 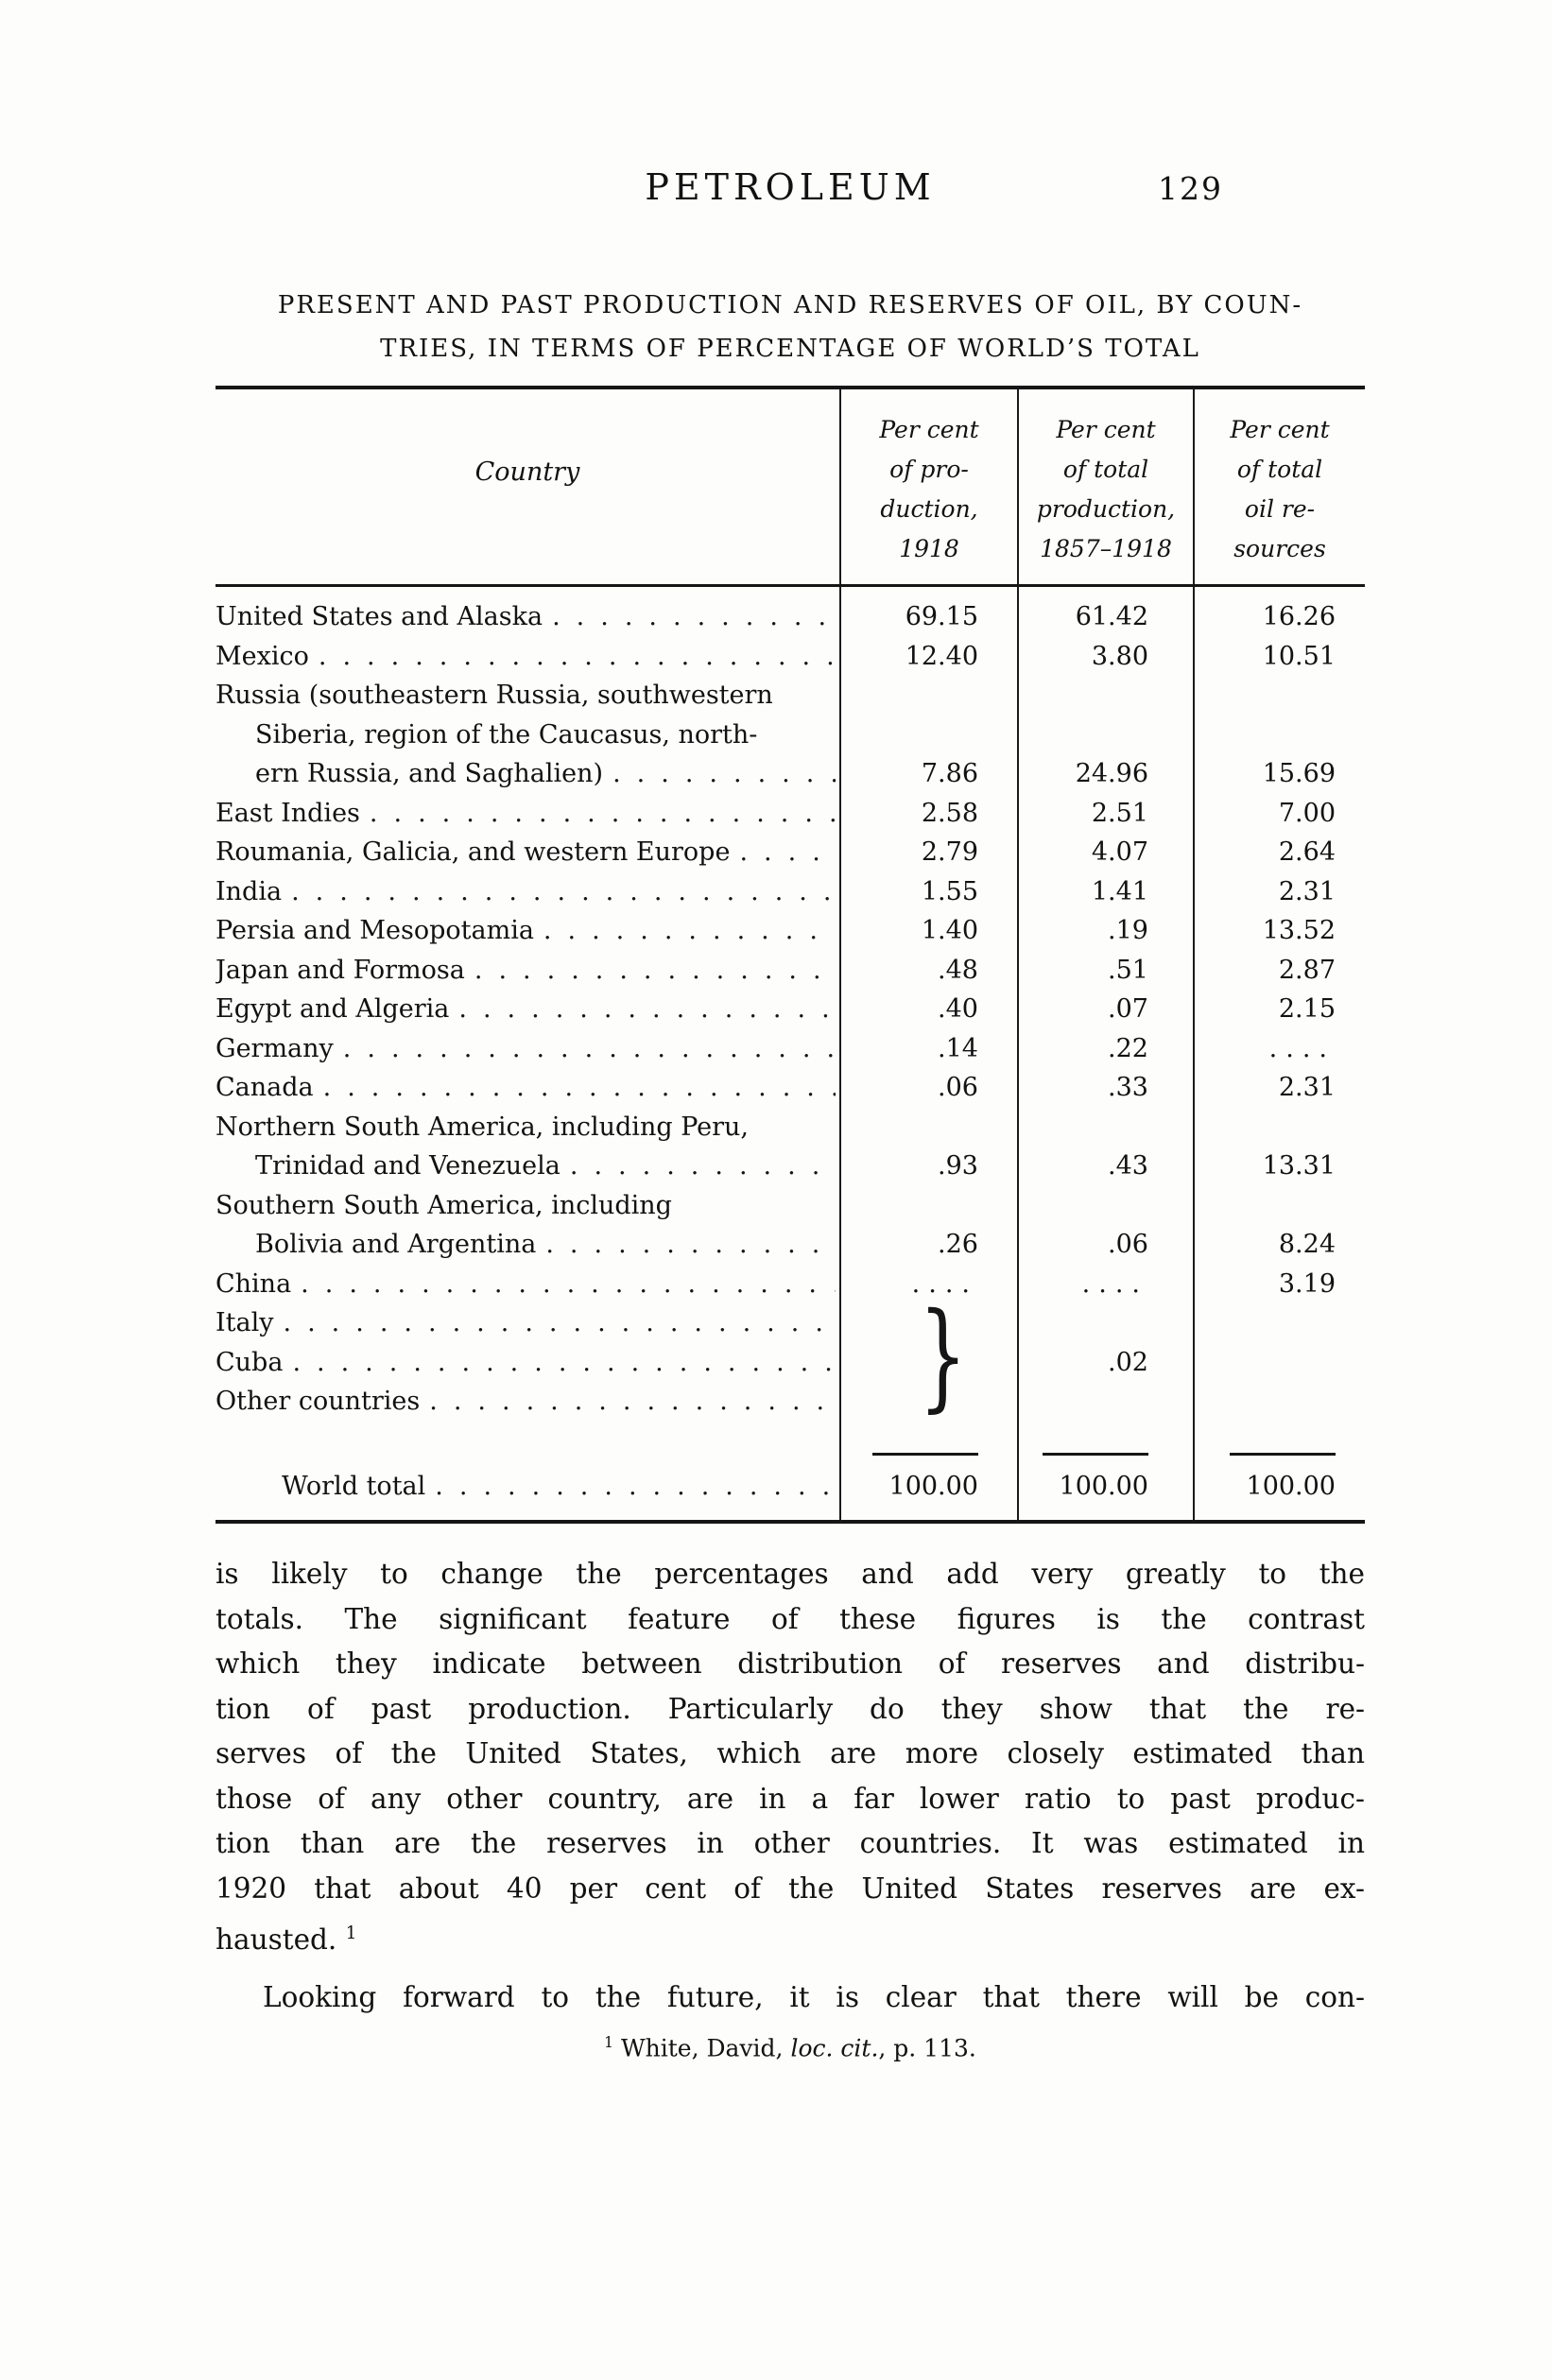 I want to click on country-cell: Southern South America, including, so click(x=527, y=1206).